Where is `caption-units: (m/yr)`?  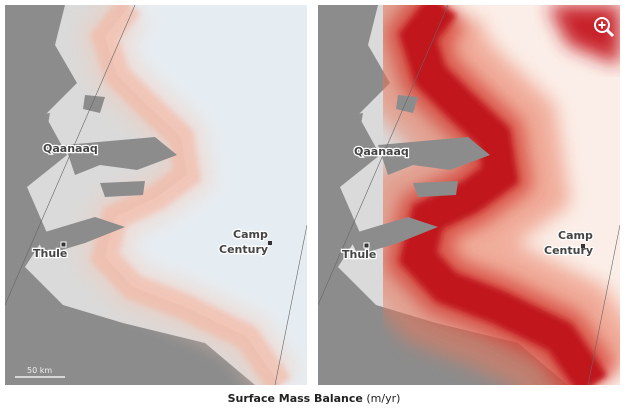
caption-units: (m/yr) is located at coordinates (383, 398).